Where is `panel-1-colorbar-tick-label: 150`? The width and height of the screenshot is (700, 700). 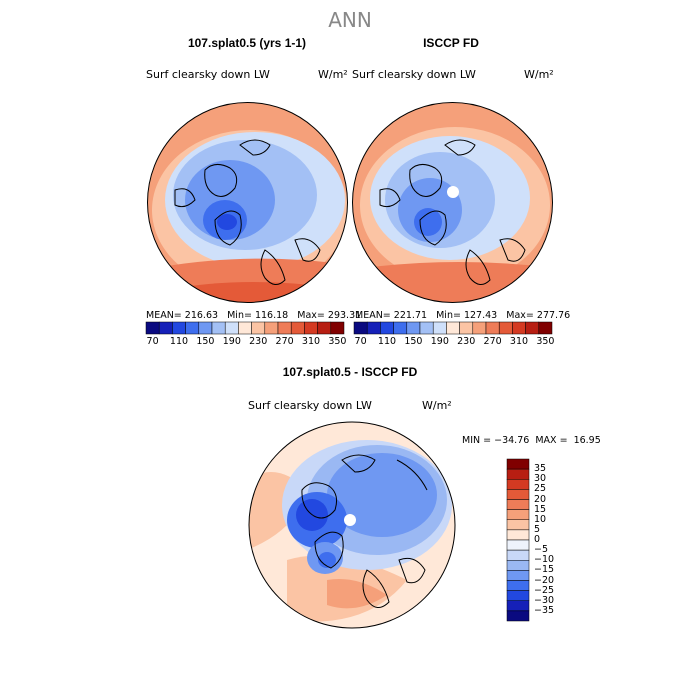 panel-1-colorbar-tick-label: 150 is located at coordinates (205, 341).